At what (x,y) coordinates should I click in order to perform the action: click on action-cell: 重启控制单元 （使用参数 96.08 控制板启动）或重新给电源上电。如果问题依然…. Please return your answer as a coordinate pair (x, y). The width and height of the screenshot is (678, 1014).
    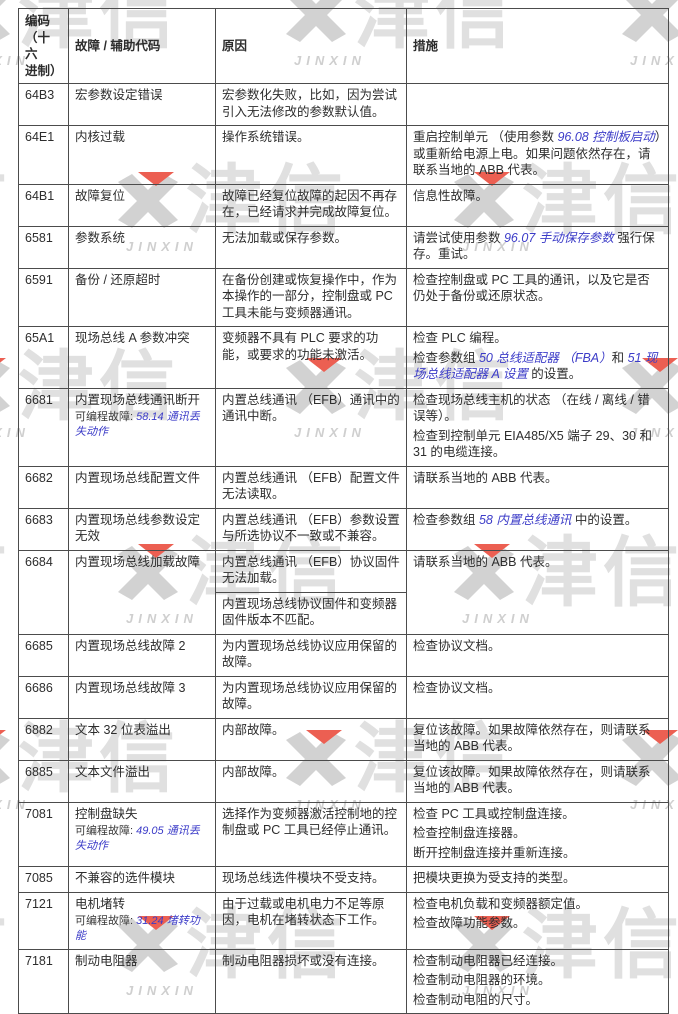
    Looking at the image, I should click on (537, 155).